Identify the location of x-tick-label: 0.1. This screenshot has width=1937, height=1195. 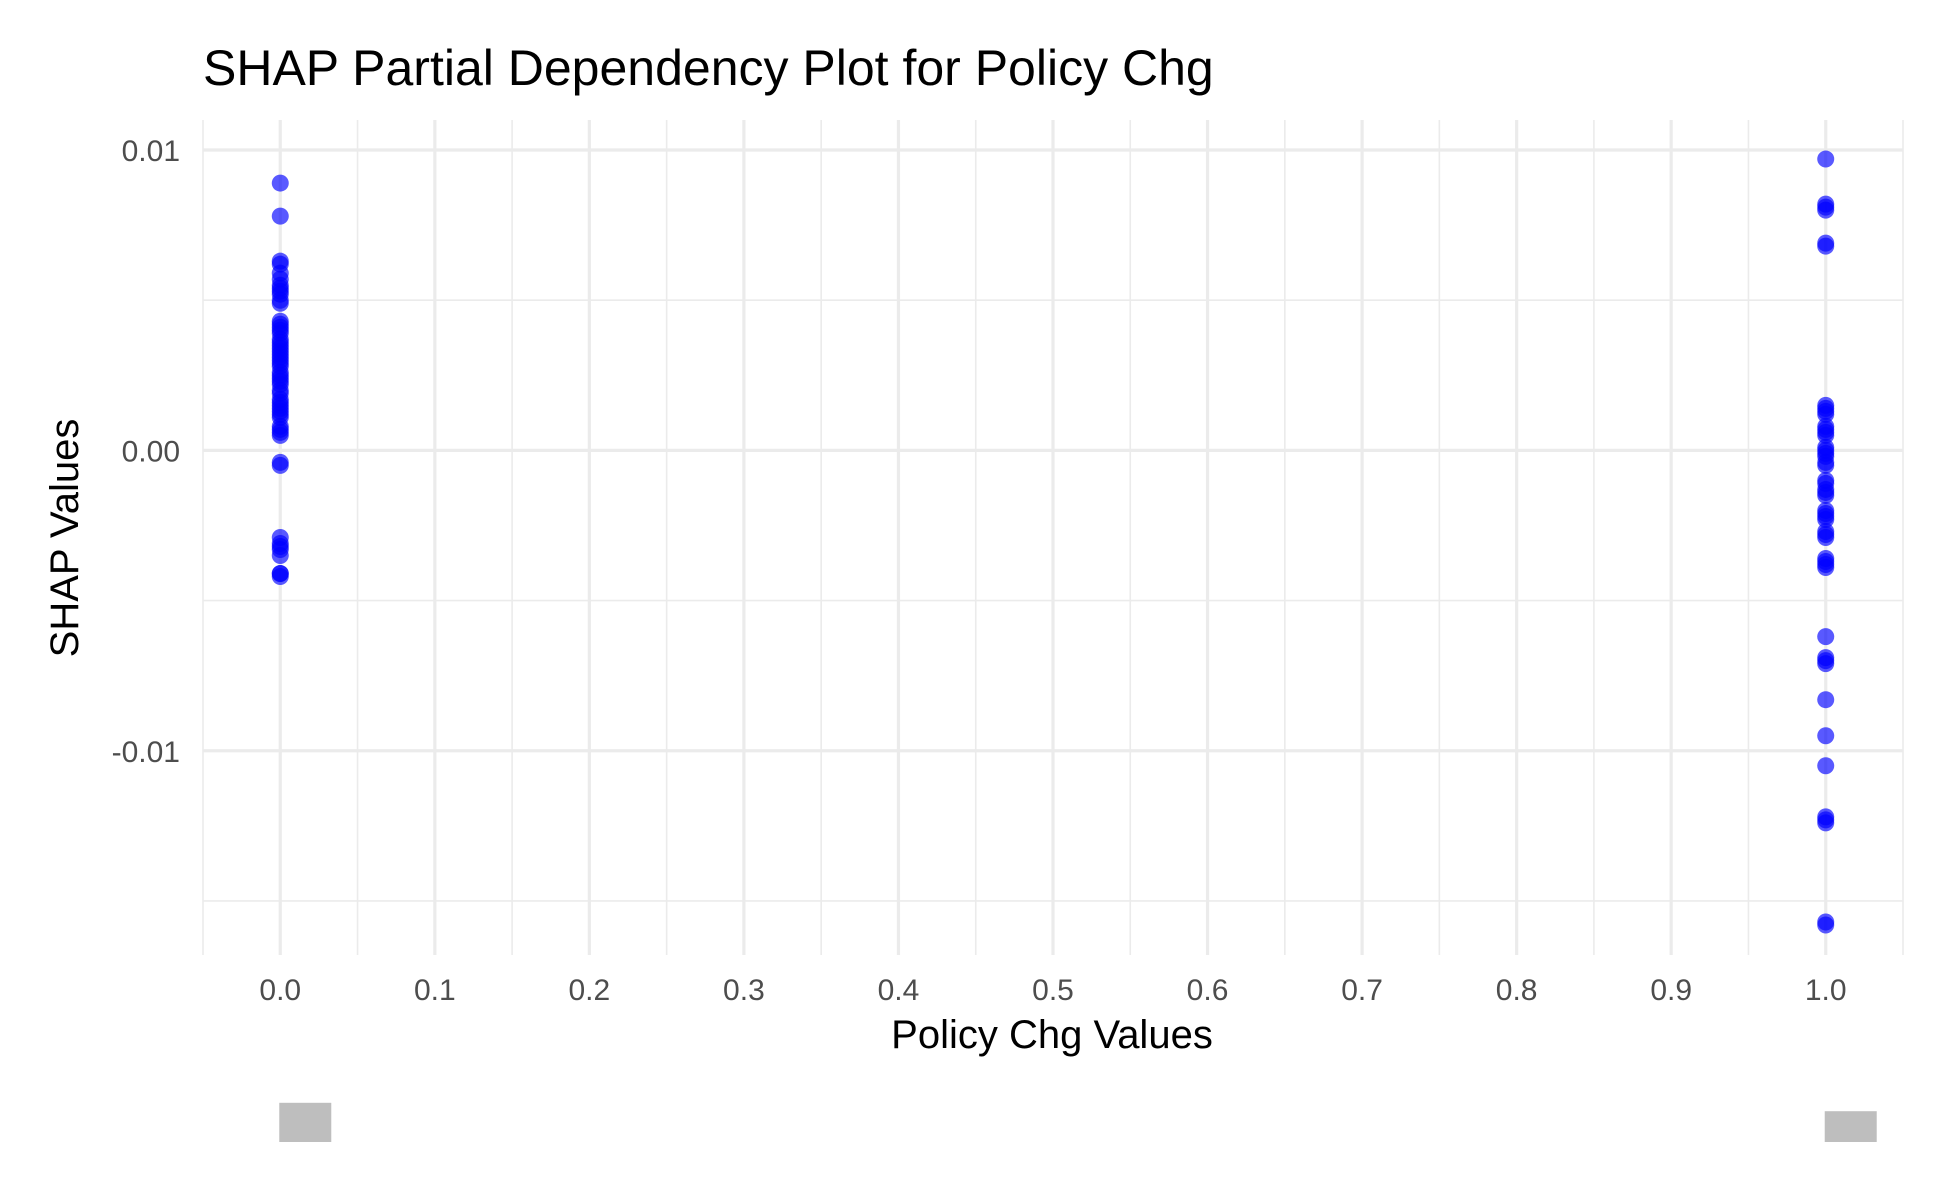
(435, 990).